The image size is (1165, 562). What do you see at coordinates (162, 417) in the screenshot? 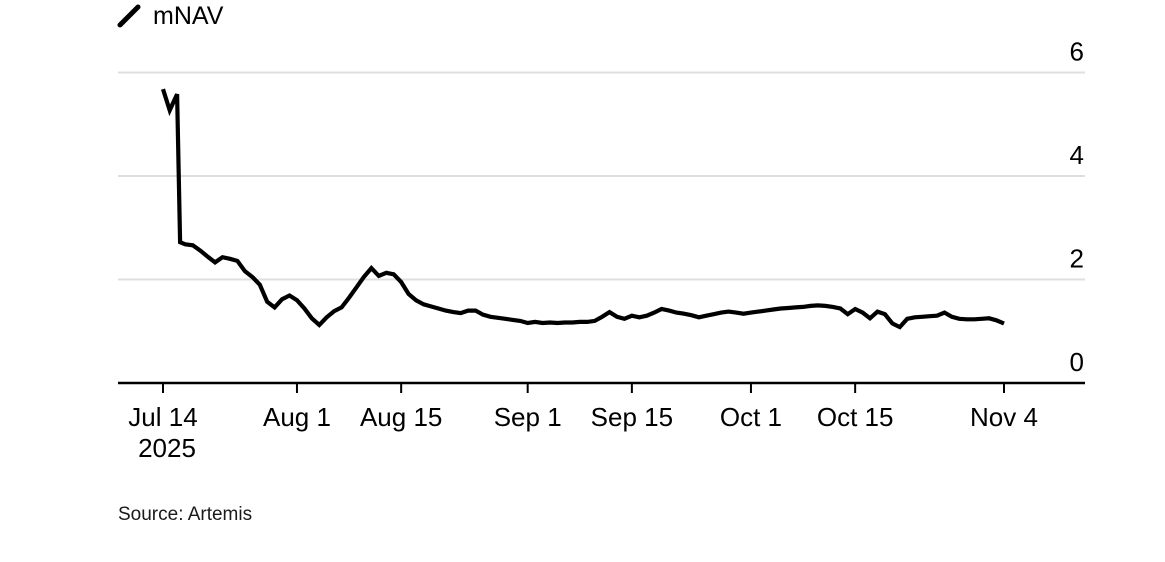
I see `x-axis-label: Jul 14` at bounding box center [162, 417].